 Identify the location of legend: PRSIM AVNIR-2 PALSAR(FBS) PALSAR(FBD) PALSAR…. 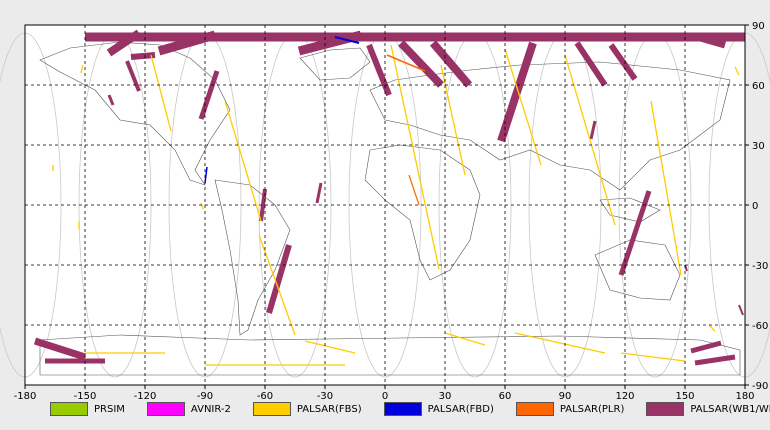
(410, 409).